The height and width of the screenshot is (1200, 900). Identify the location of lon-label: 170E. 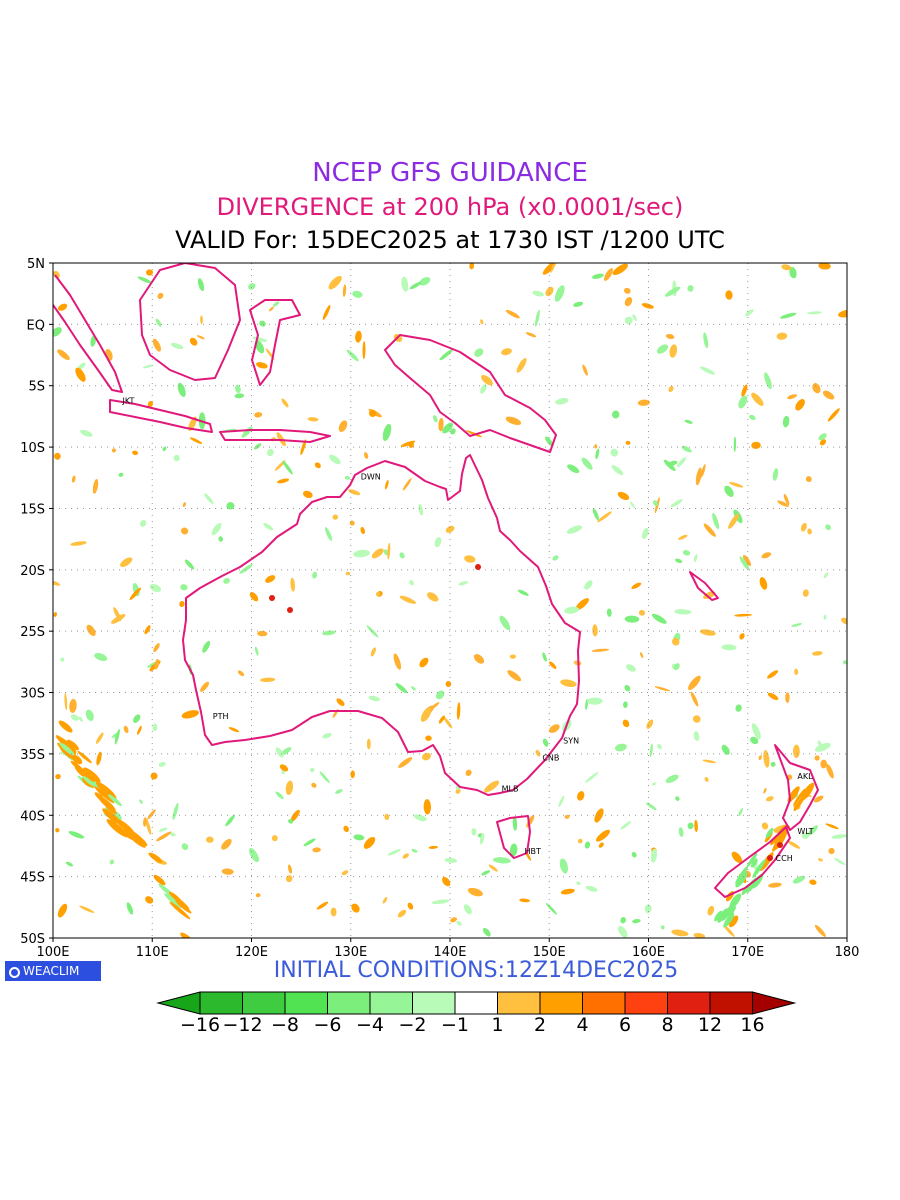
(747, 952).